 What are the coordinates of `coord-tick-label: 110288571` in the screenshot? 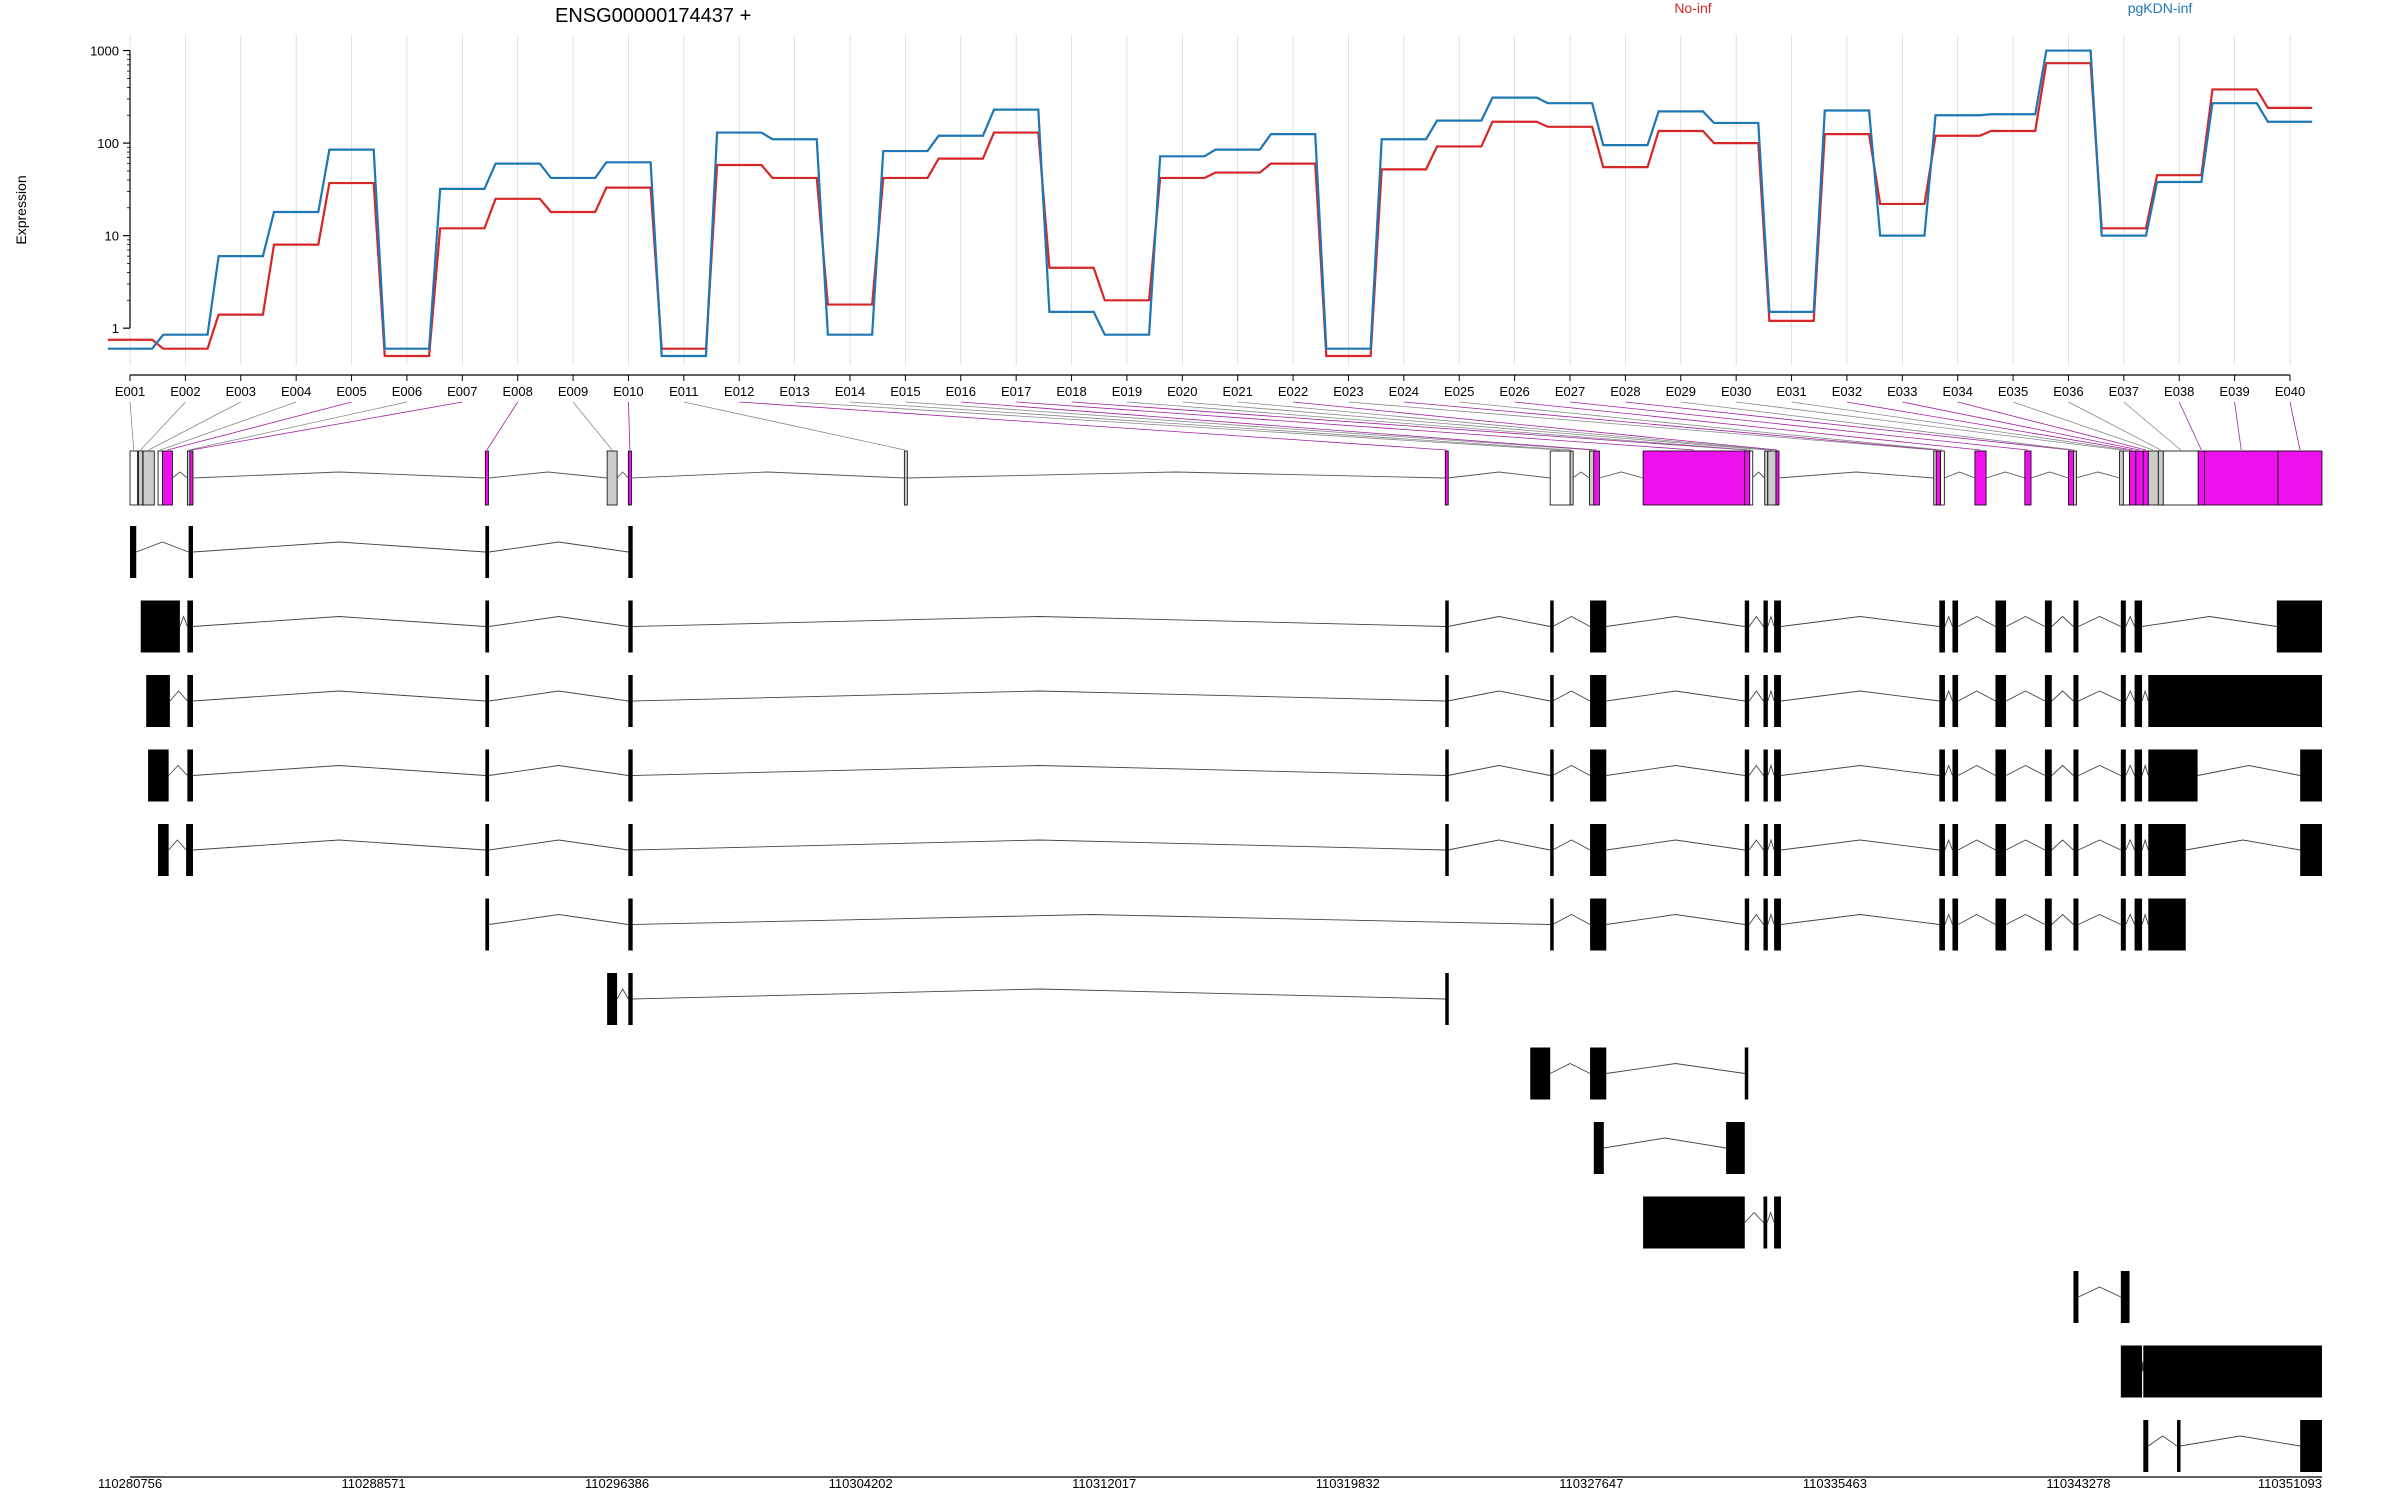 It's located at (373, 1483).